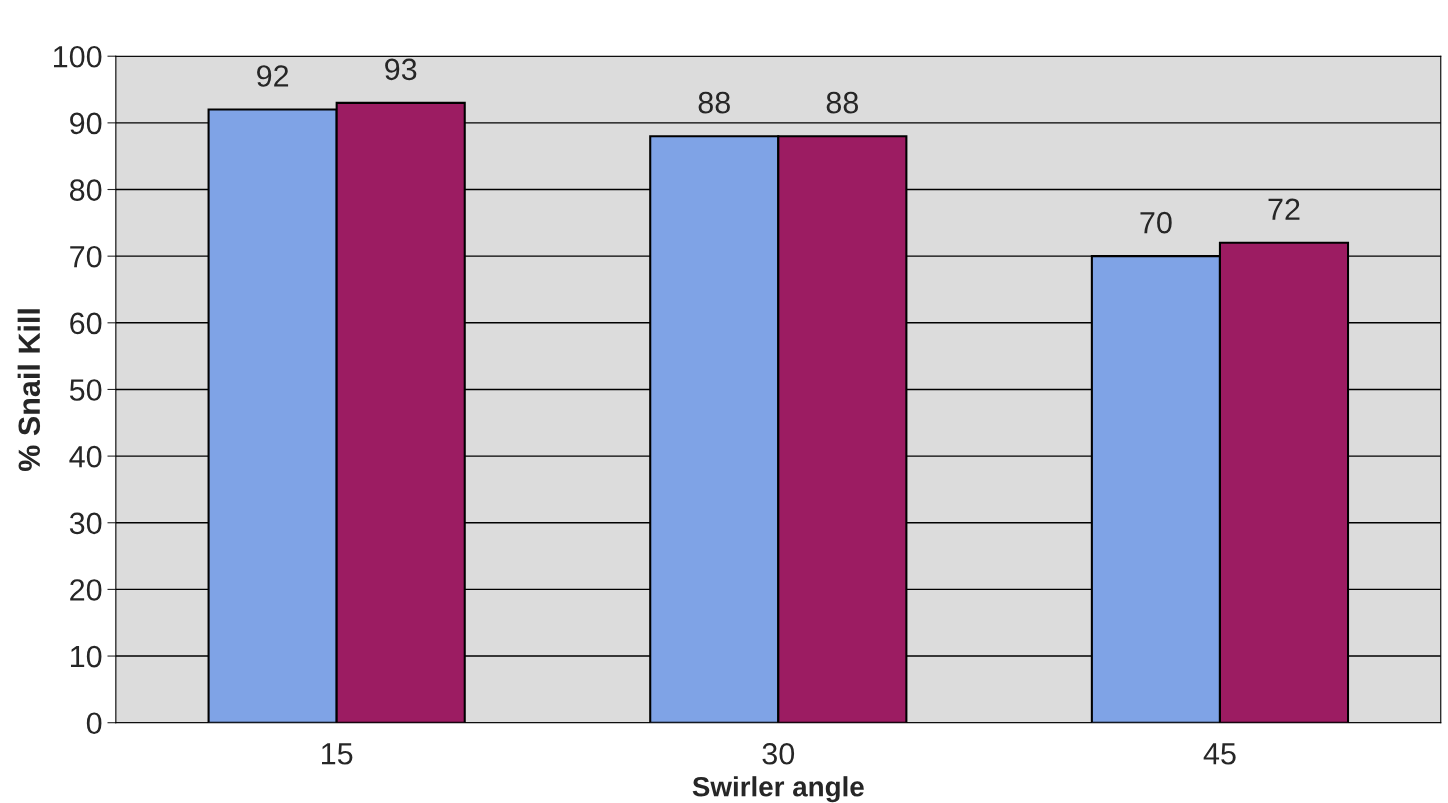  I want to click on y-tick-label: 20, so click(86, 590).